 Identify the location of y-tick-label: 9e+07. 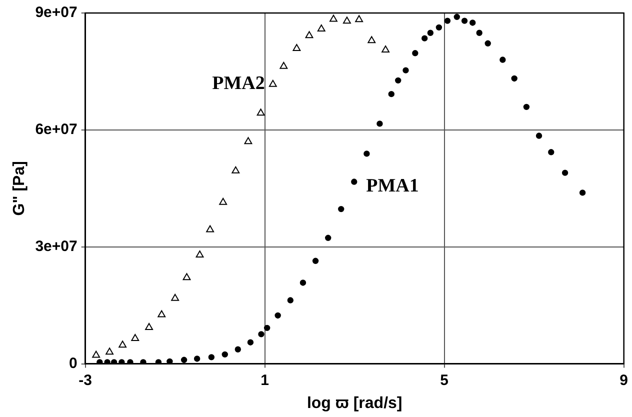
(56, 13).